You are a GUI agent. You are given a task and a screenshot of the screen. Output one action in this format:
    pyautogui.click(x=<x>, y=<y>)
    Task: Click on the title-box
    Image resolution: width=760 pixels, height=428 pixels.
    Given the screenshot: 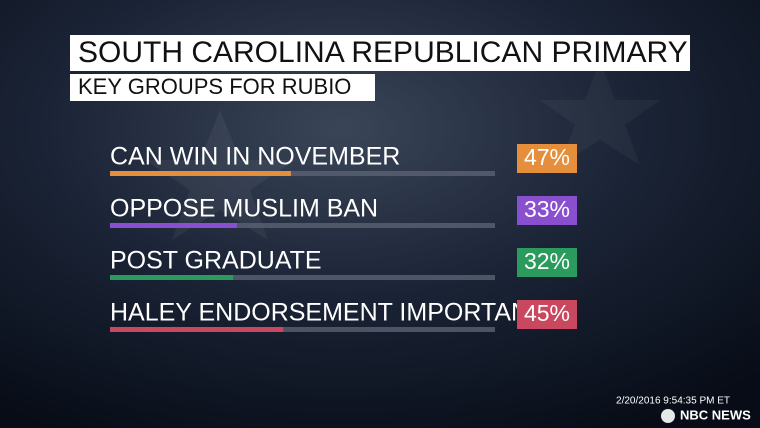 What is the action you would take?
    pyautogui.click(x=380, y=53)
    